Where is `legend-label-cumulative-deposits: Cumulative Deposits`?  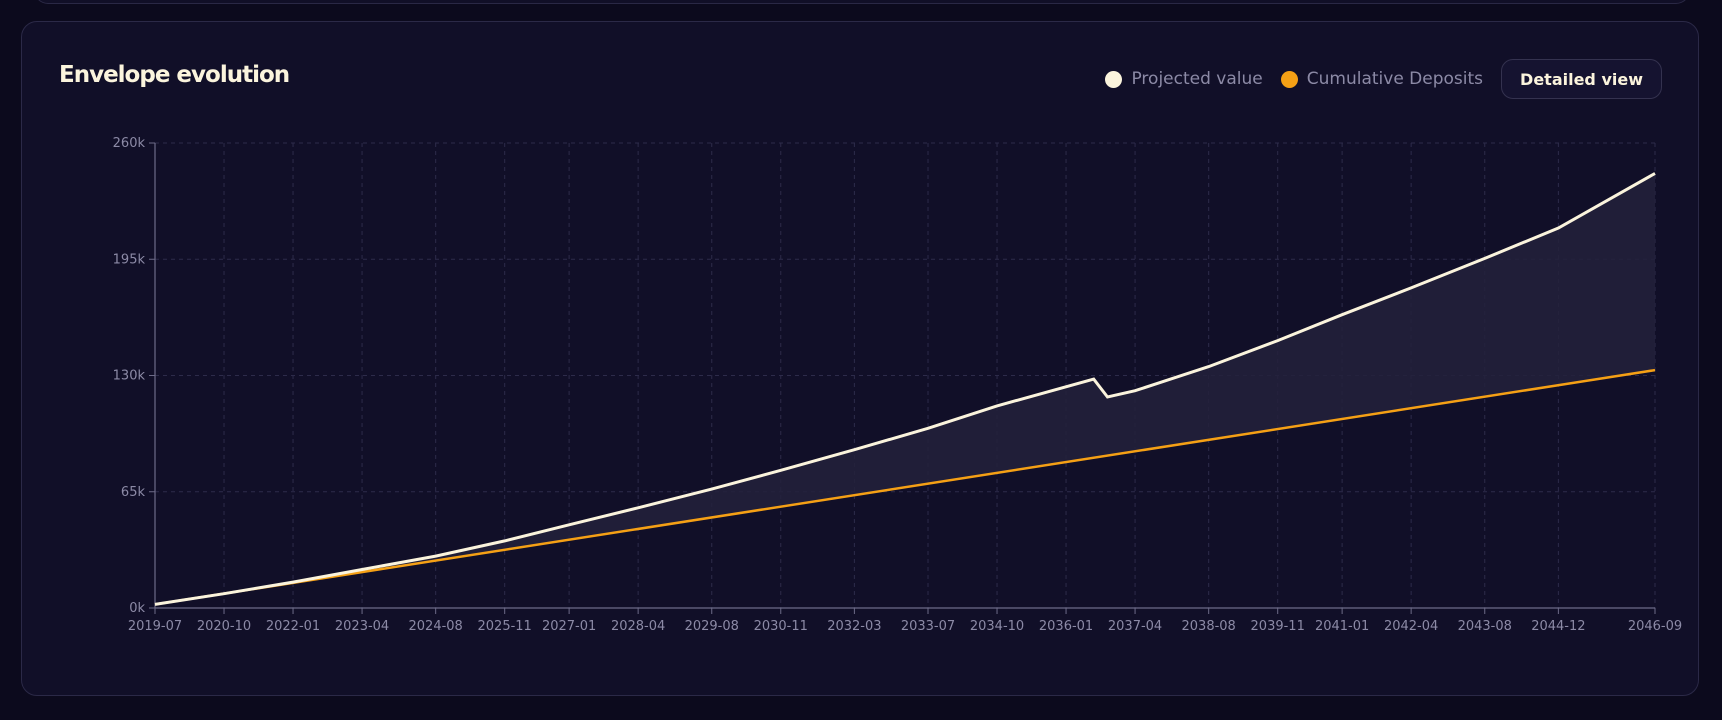
legend-label-cumulative-deposits: Cumulative Deposits is located at coordinates (1395, 79).